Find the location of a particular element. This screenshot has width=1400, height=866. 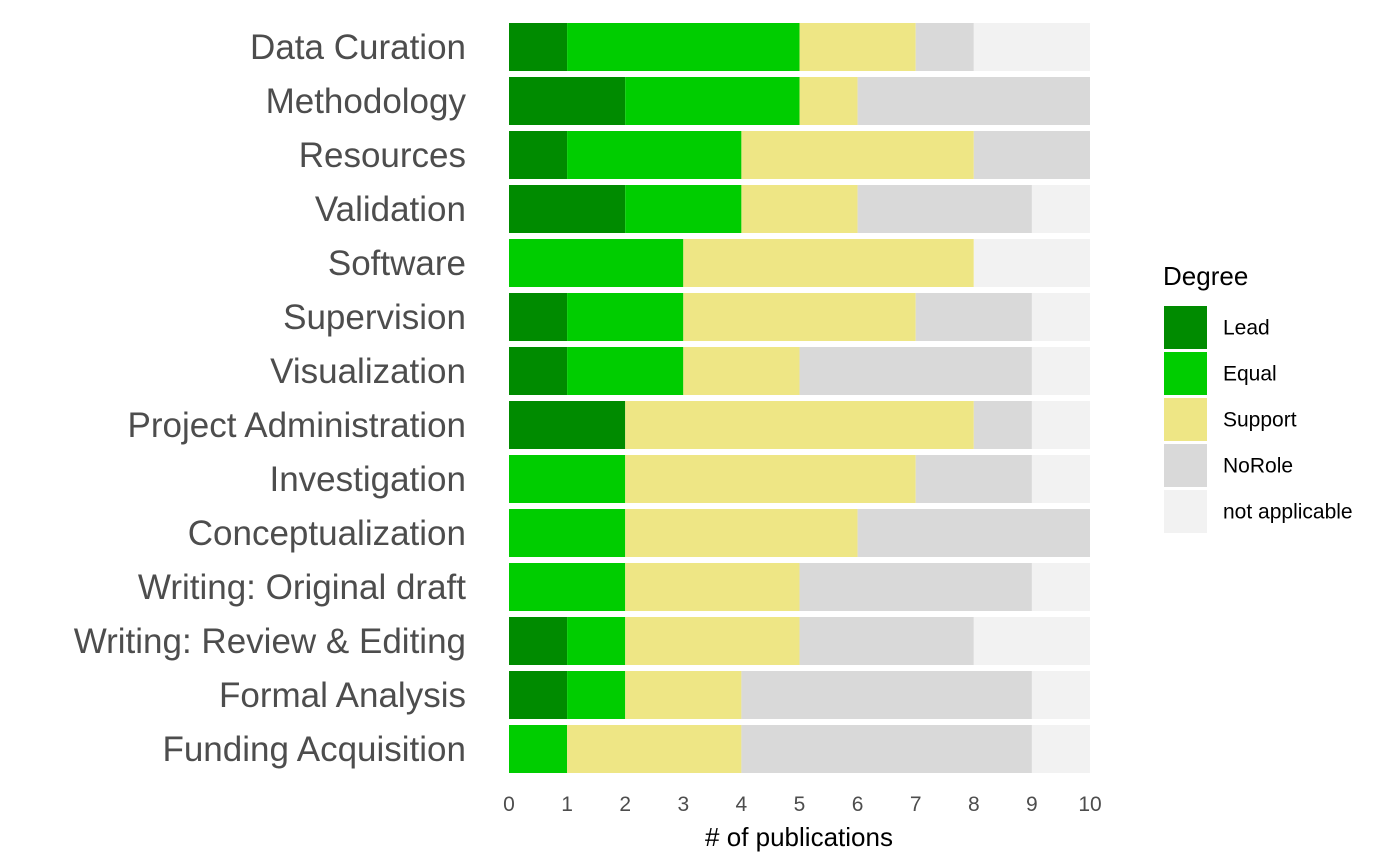

x-tick-label: 1 is located at coordinates (567, 804).